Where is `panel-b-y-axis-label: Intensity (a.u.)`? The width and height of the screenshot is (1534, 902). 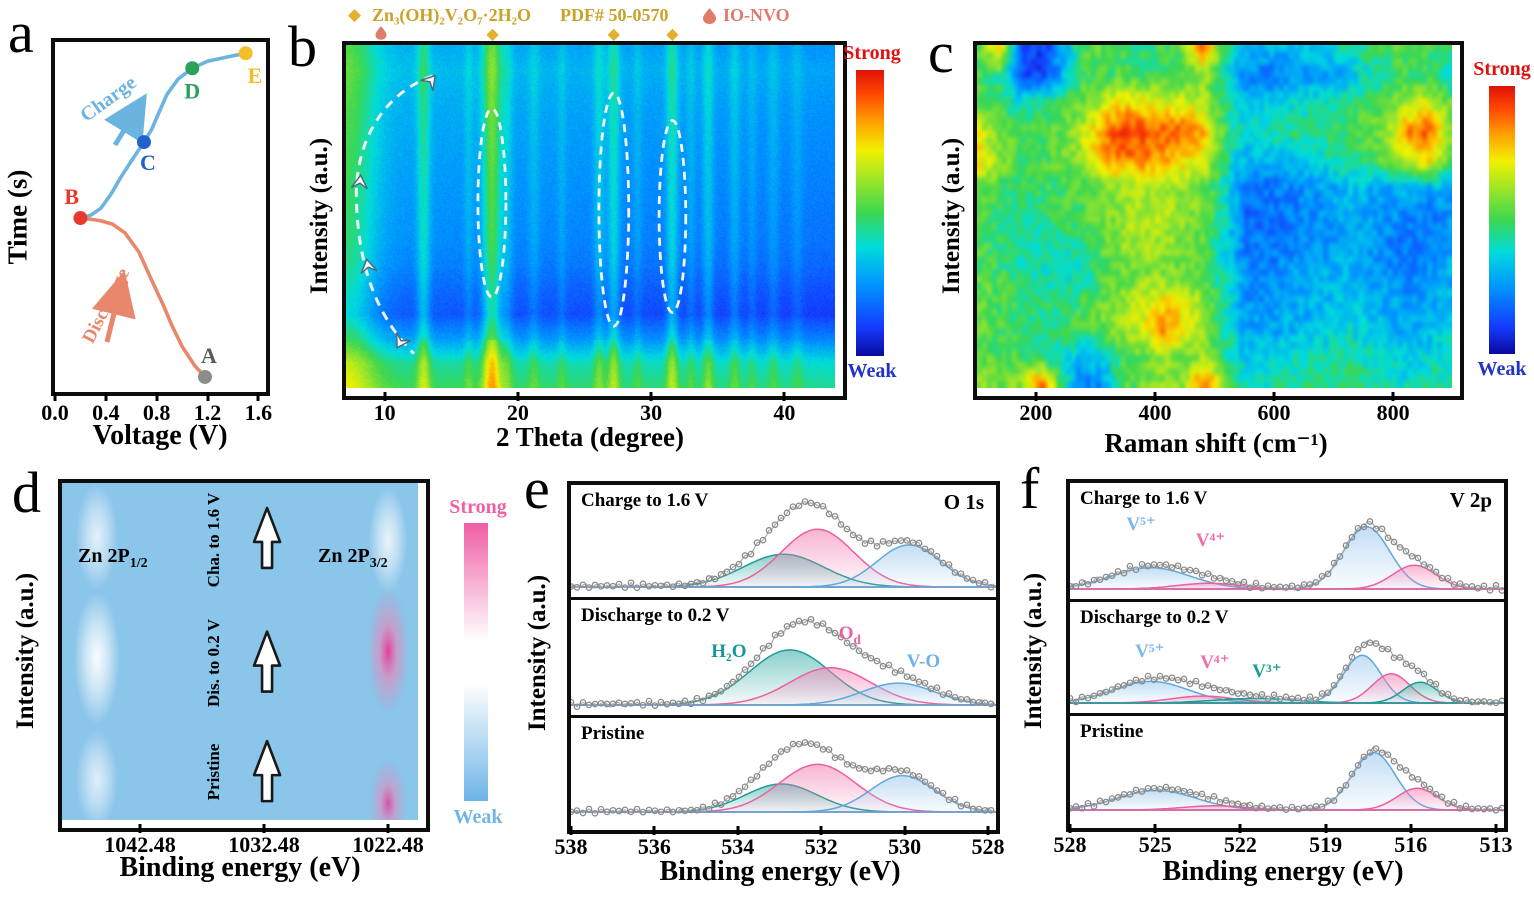
panel-b-y-axis-label: Intensity (a.u.) is located at coordinates (319, 216).